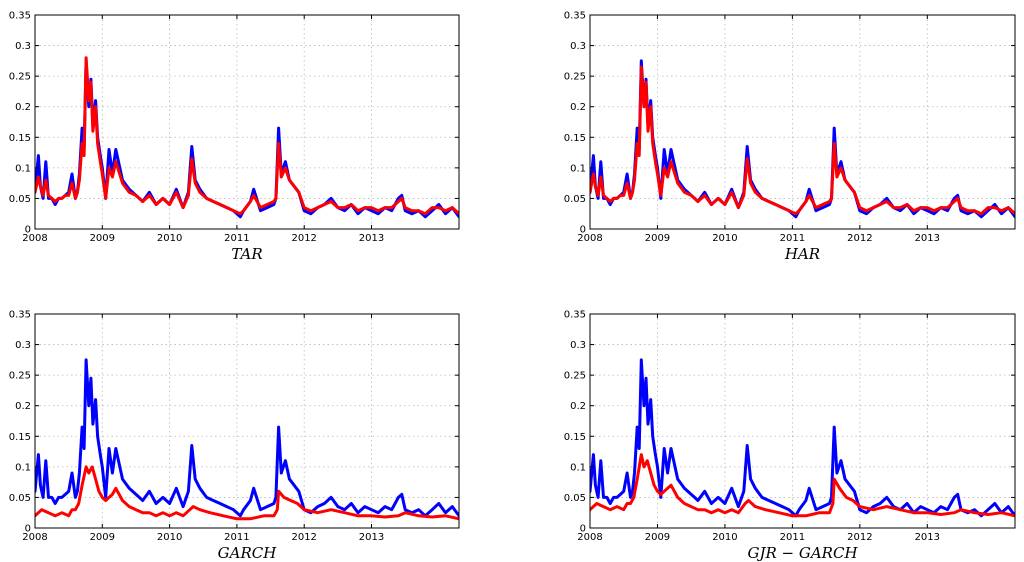 This screenshot has width=1024, height=562. Describe the element at coordinates (802, 553) in the screenshot. I see `panel-title-gjr-garch: GJR − GARCH` at that location.